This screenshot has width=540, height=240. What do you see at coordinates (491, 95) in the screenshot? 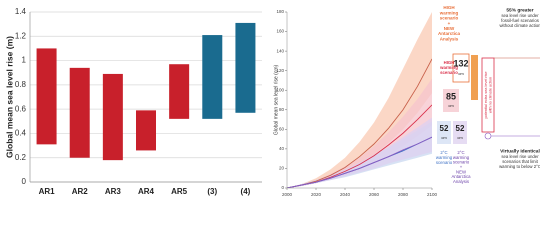
I see `annotation: with no climate action` at bounding box center [491, 95].